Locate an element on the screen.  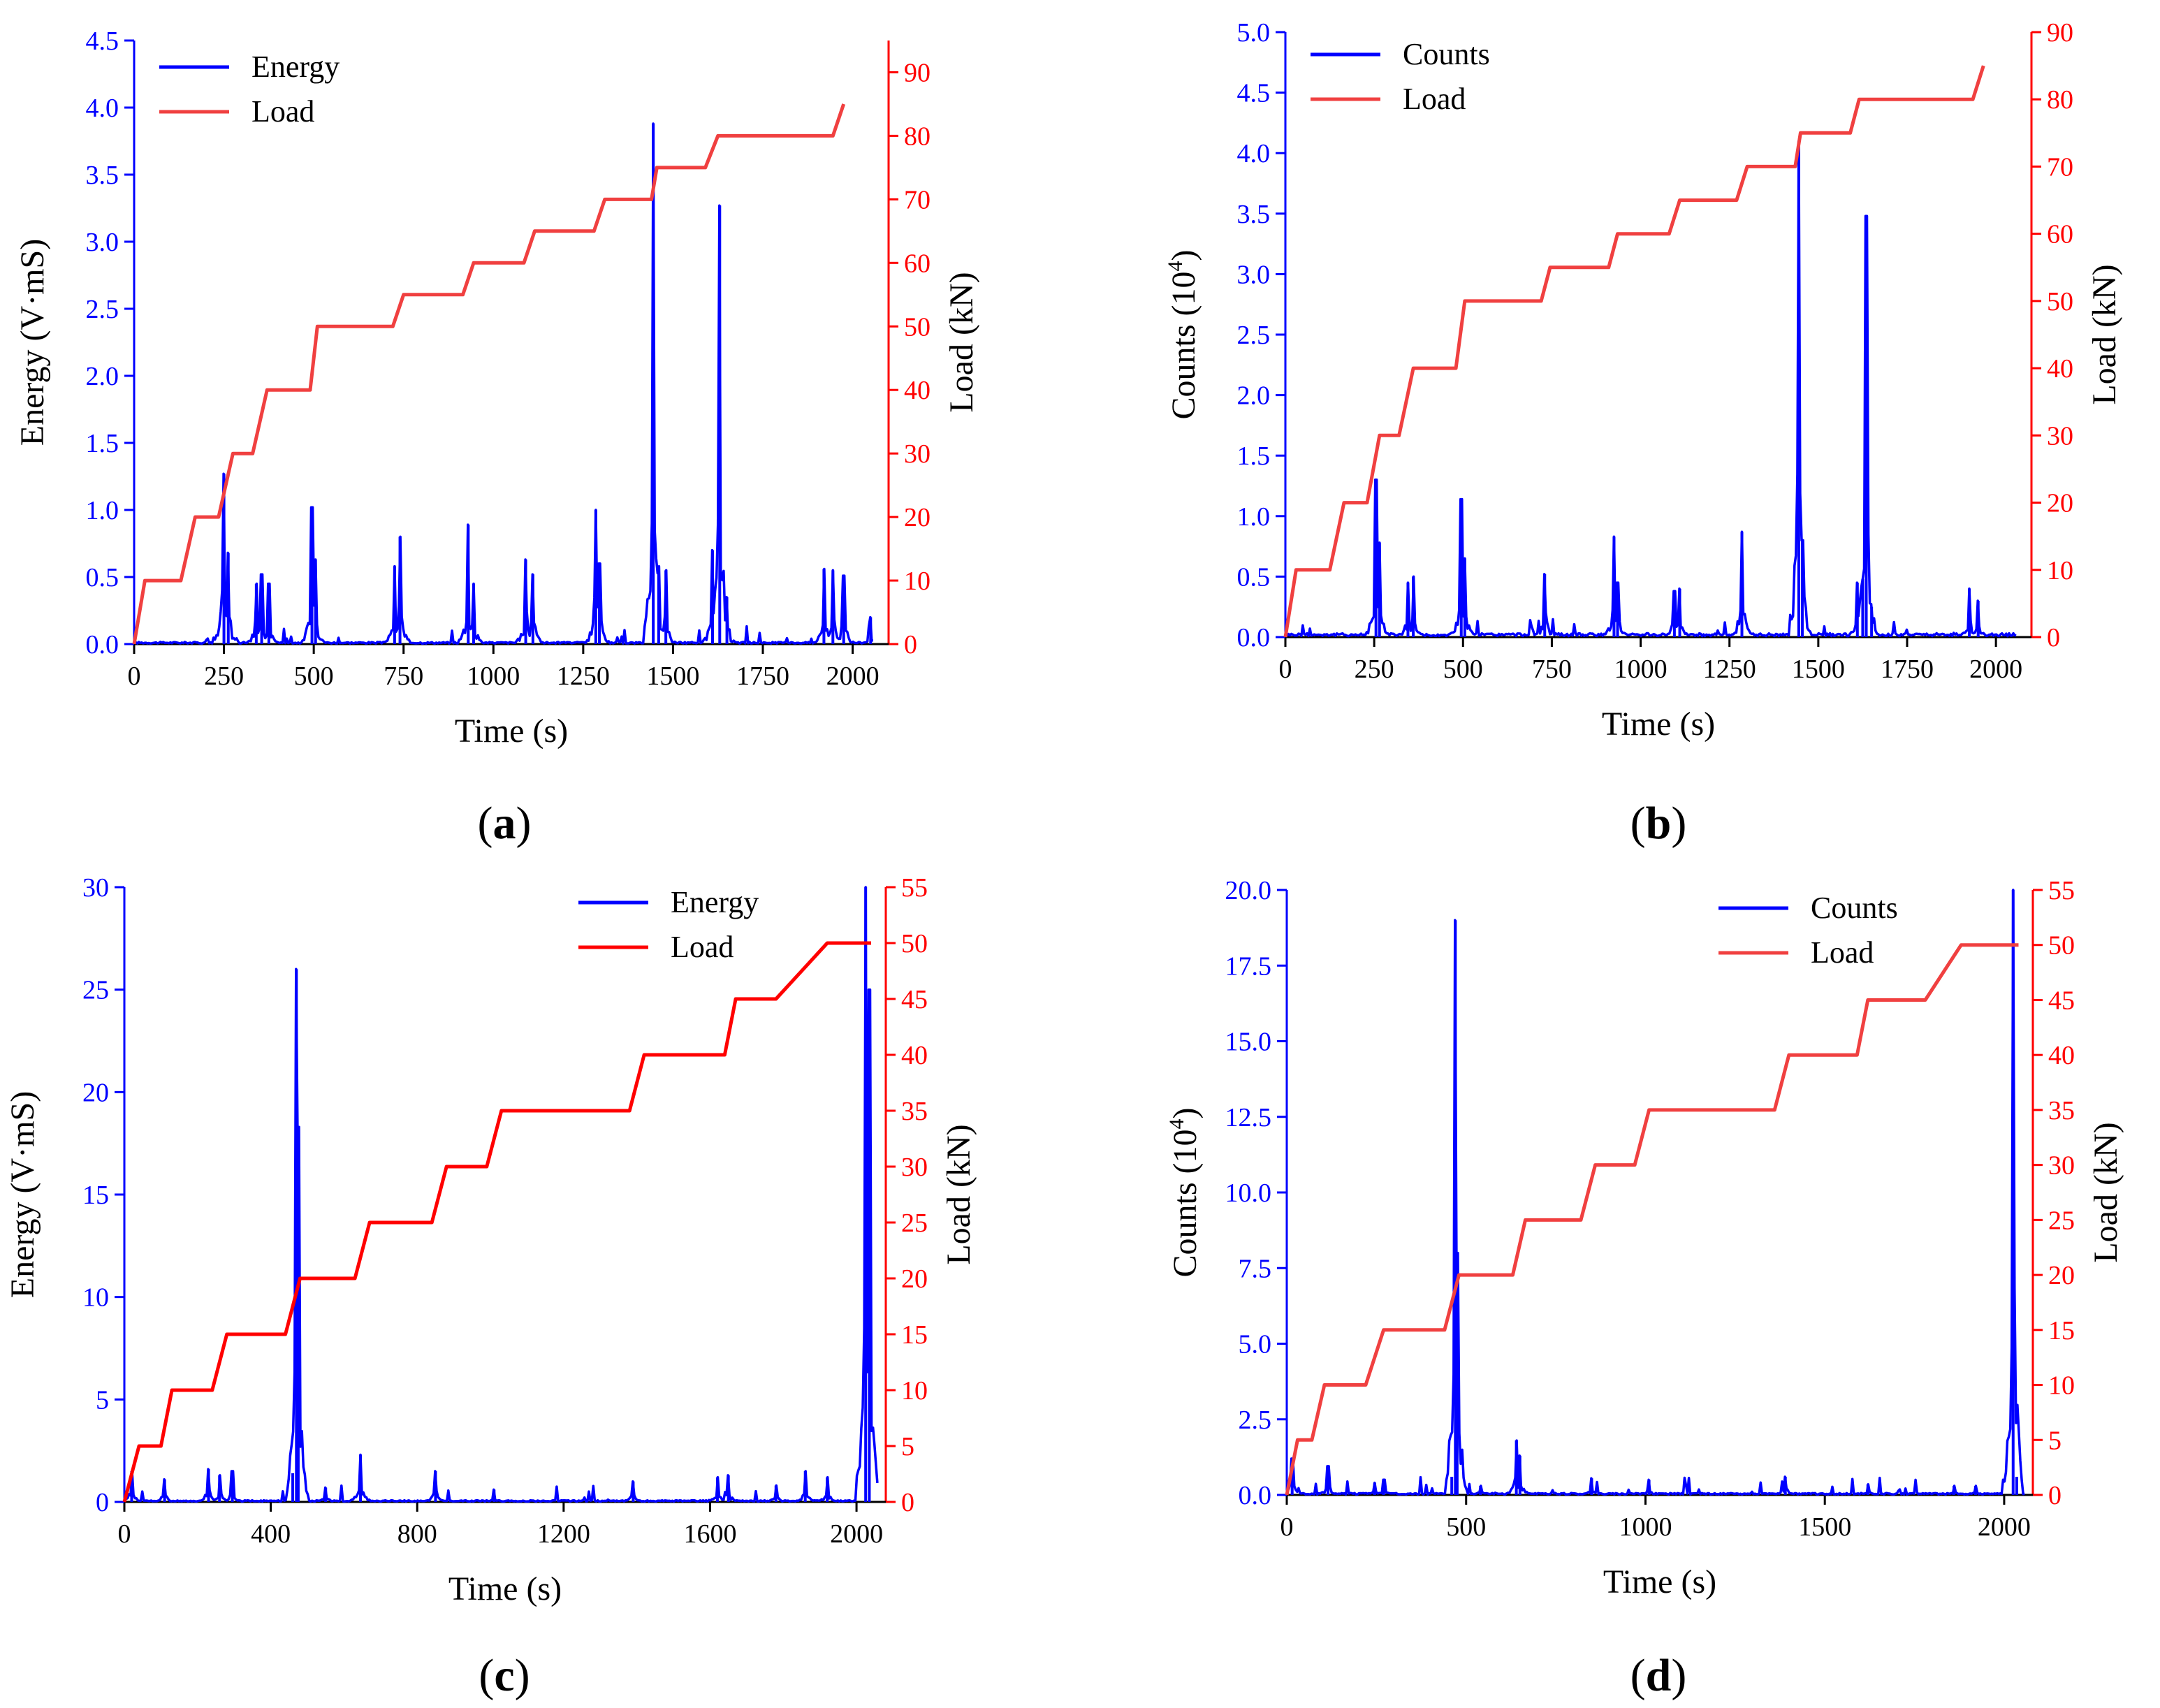
panel-label: (d) is located at coordinates (1658, 1675).